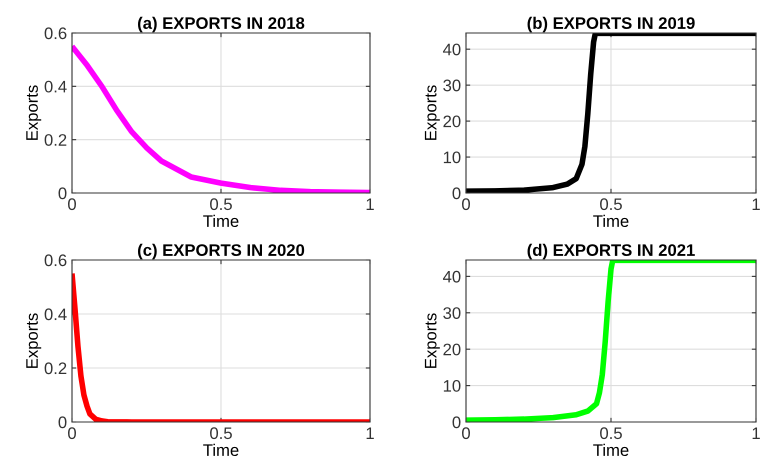  I want to click on chart-title: (c) EXPORTS IN 2020, so click(221, 252).